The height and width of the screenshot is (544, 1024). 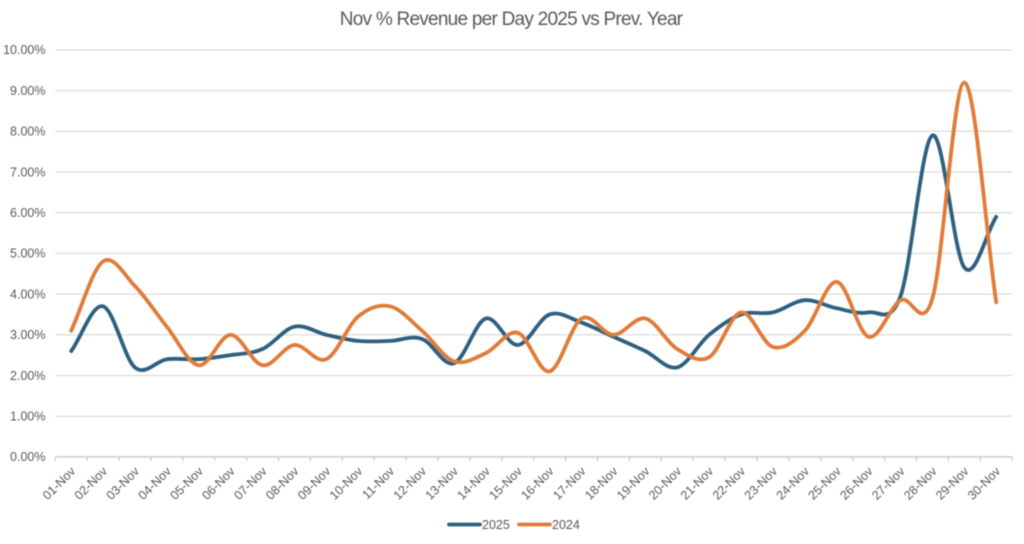 What do you see at coordinates (566, 525) in the screenshot?
I see `svg-text: 2024` at bounding box center [566, 525].